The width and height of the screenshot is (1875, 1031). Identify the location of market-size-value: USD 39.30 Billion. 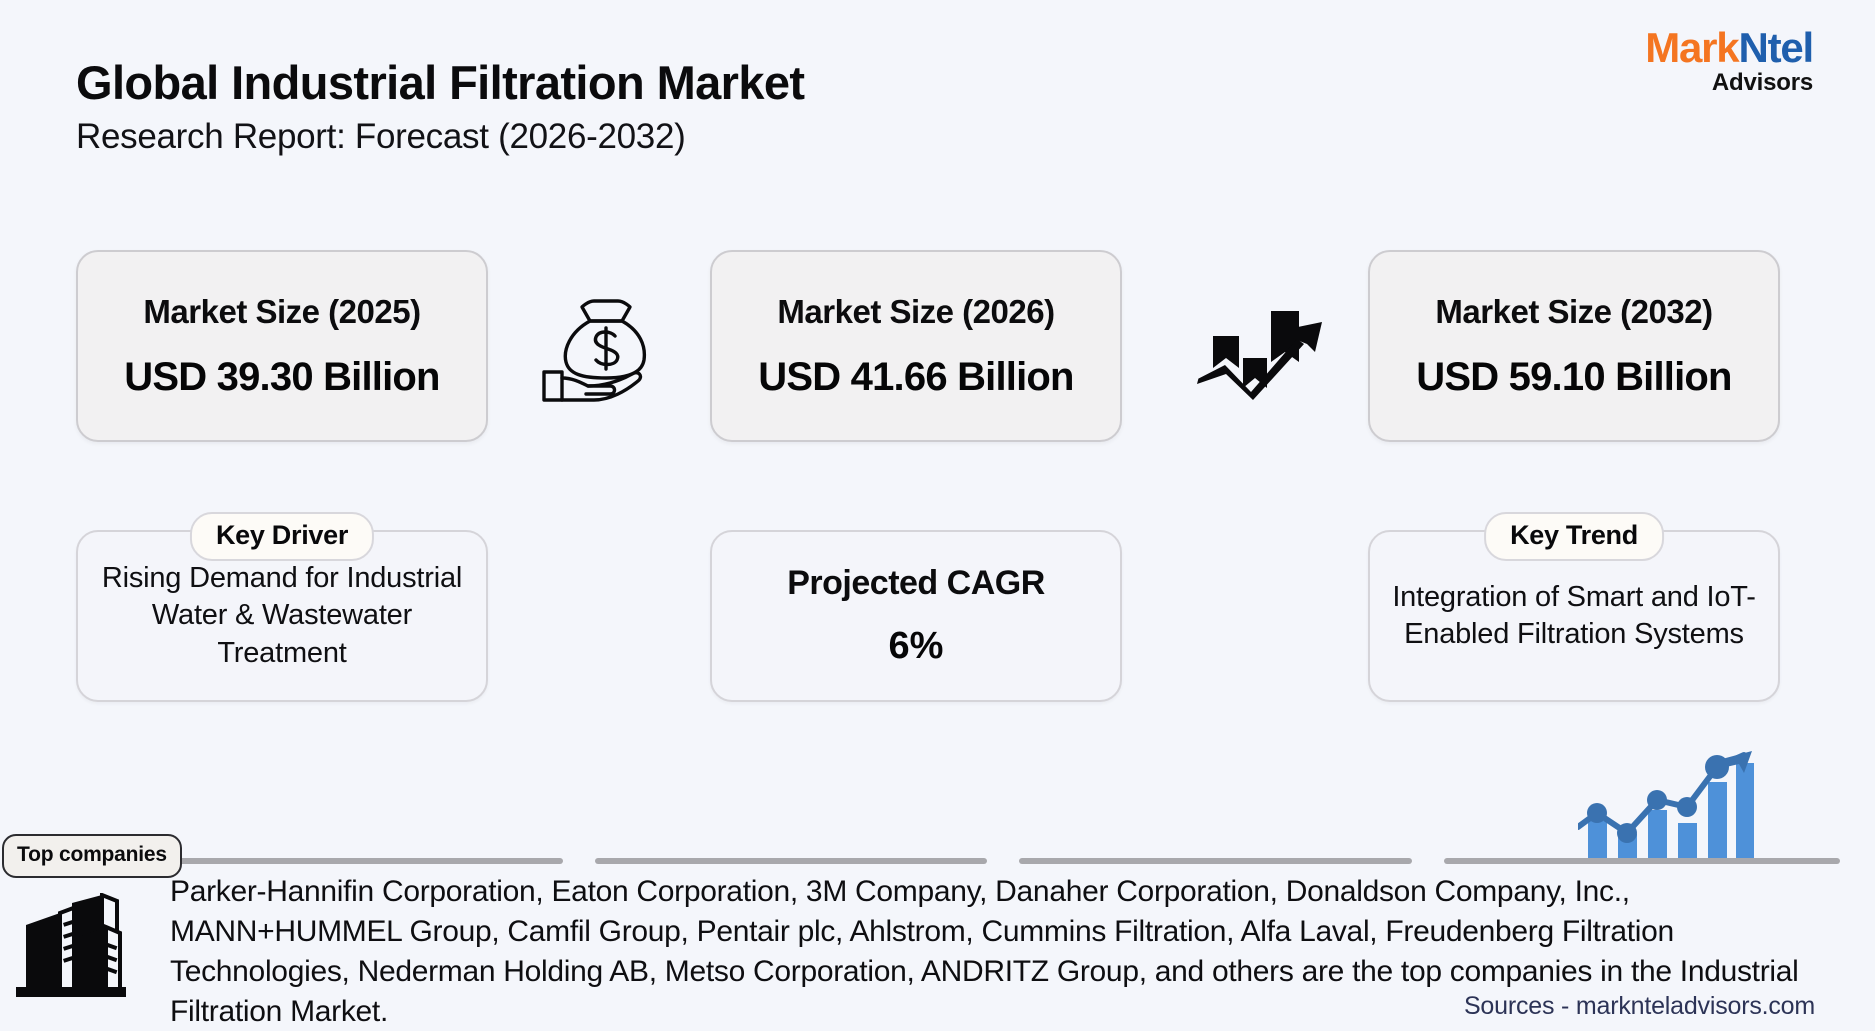
(282, 376).